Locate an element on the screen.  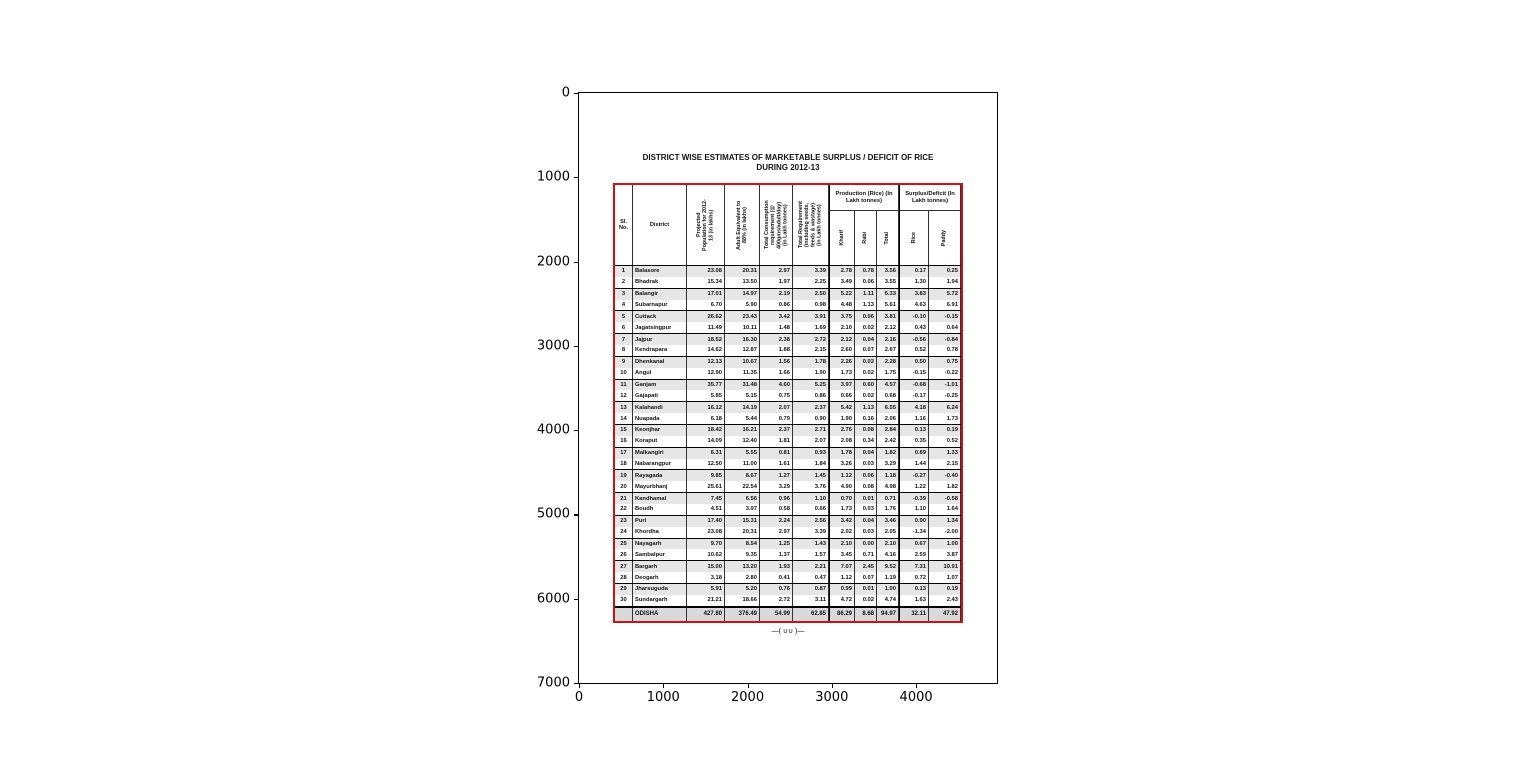
value-cell: 10.67 is located at coordinates (742, 362).